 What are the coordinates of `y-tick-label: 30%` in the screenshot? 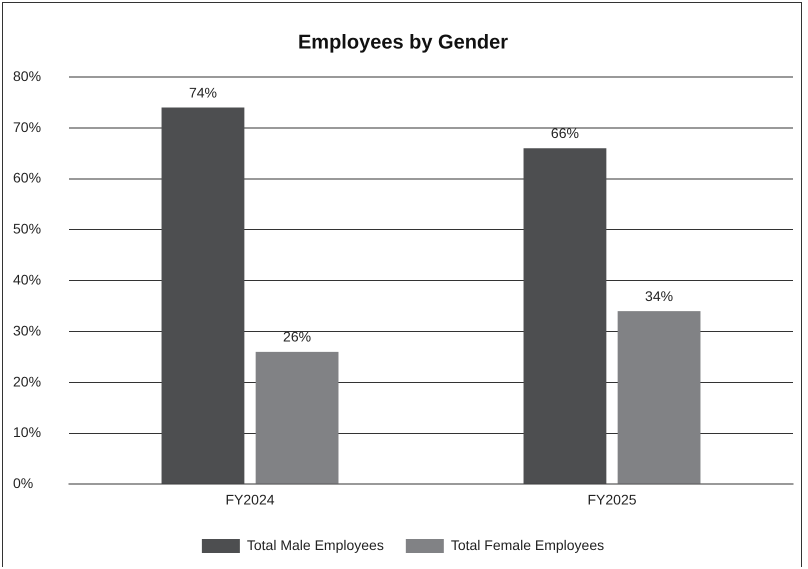 It's located at (27, 330).